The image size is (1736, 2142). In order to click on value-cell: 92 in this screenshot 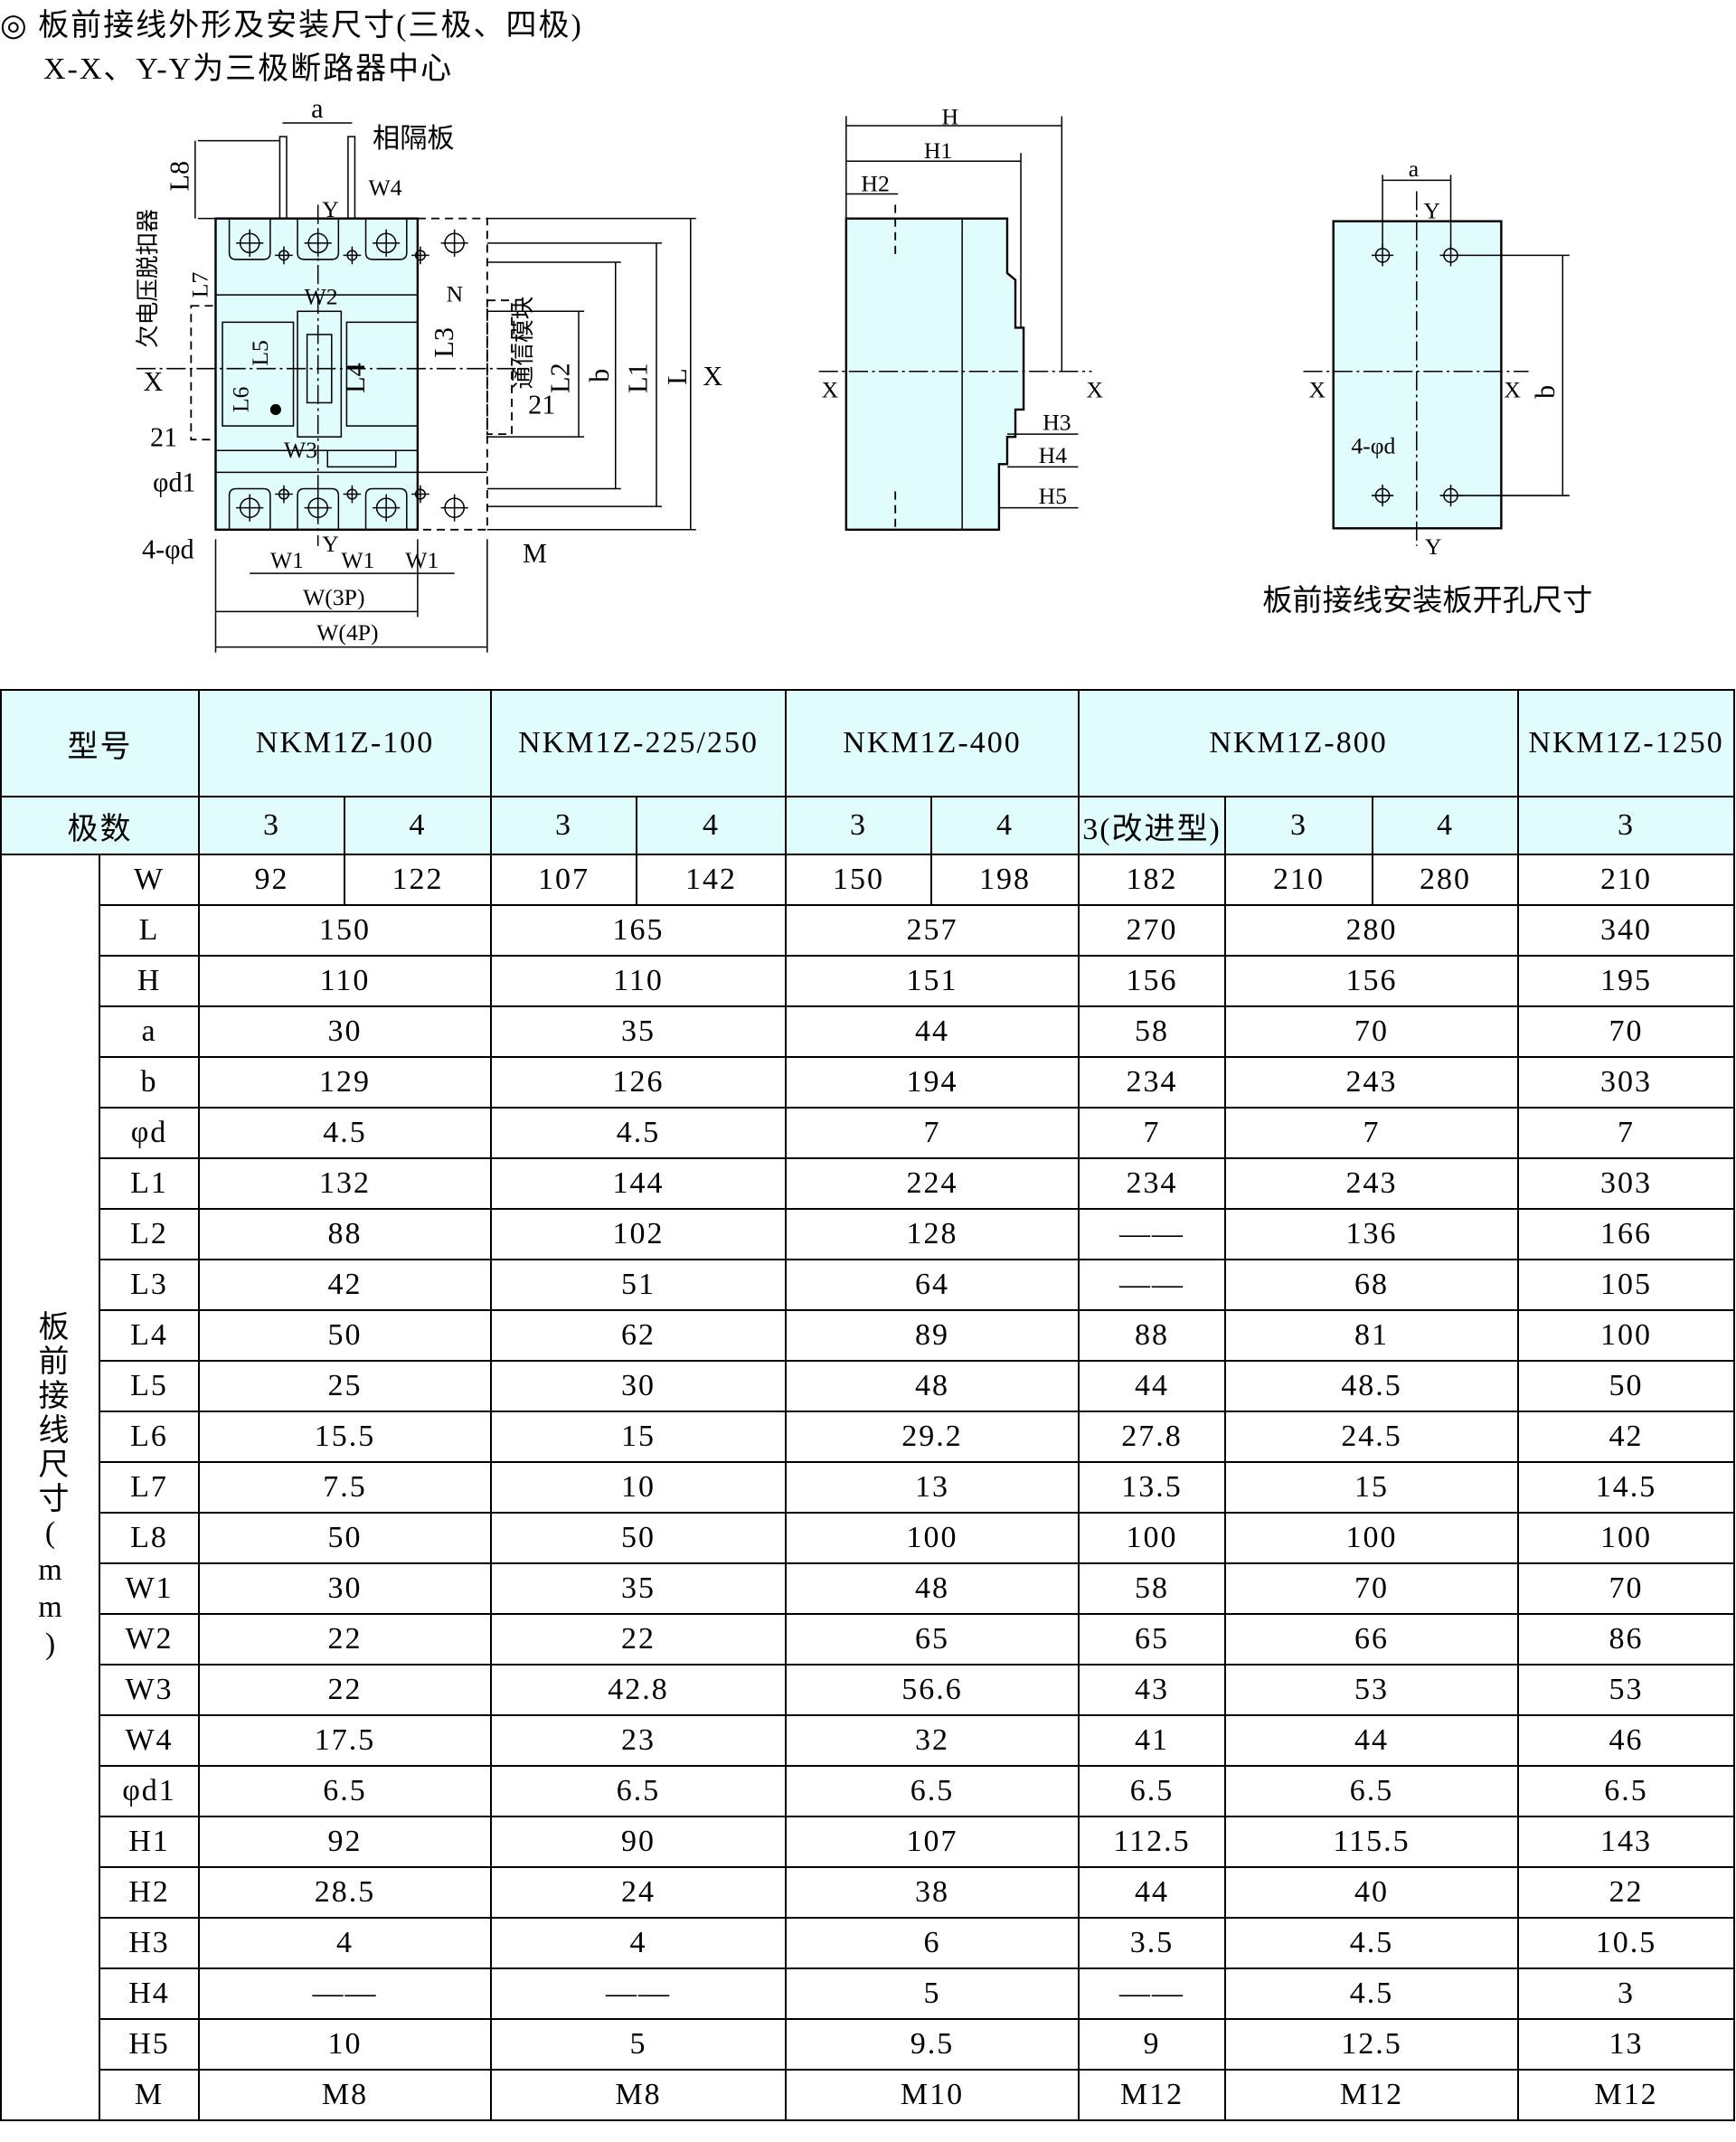, I will do `click(345, 1842)`.